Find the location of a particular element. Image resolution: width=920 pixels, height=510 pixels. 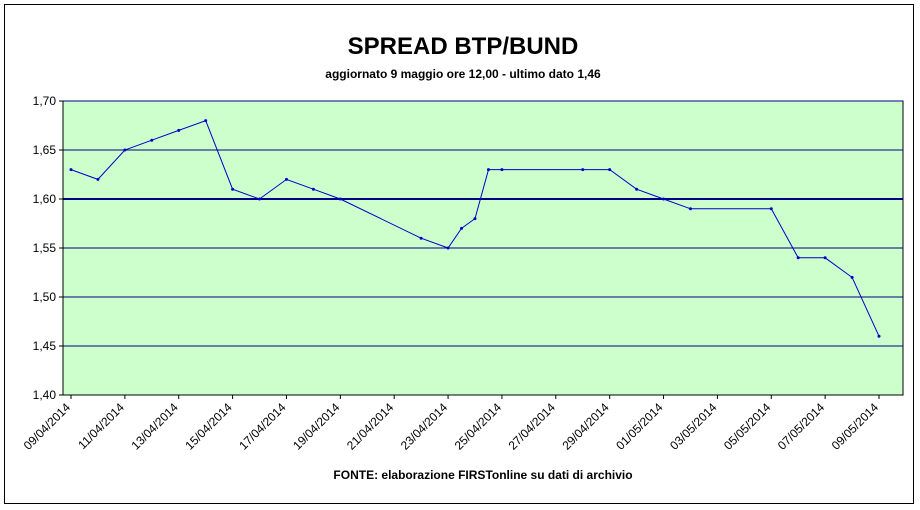

x-tick-label: 07/05/2014 is located at coordinates (801, 426).